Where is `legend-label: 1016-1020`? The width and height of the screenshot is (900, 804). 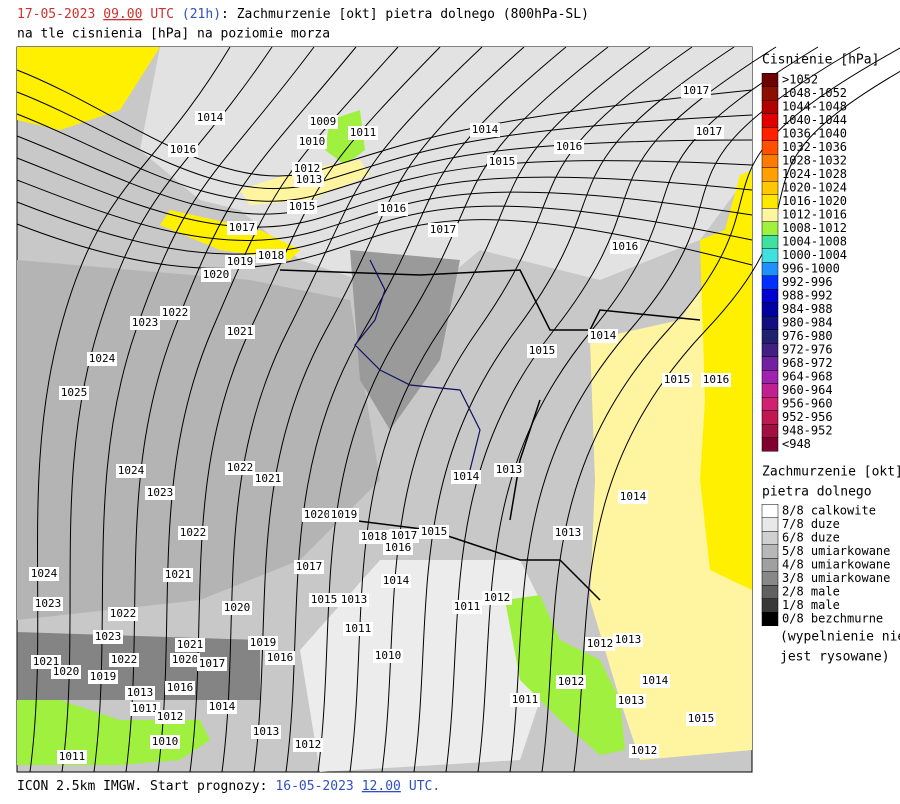 legend-label: 1016-1020 is located at coordinates (814, 201).